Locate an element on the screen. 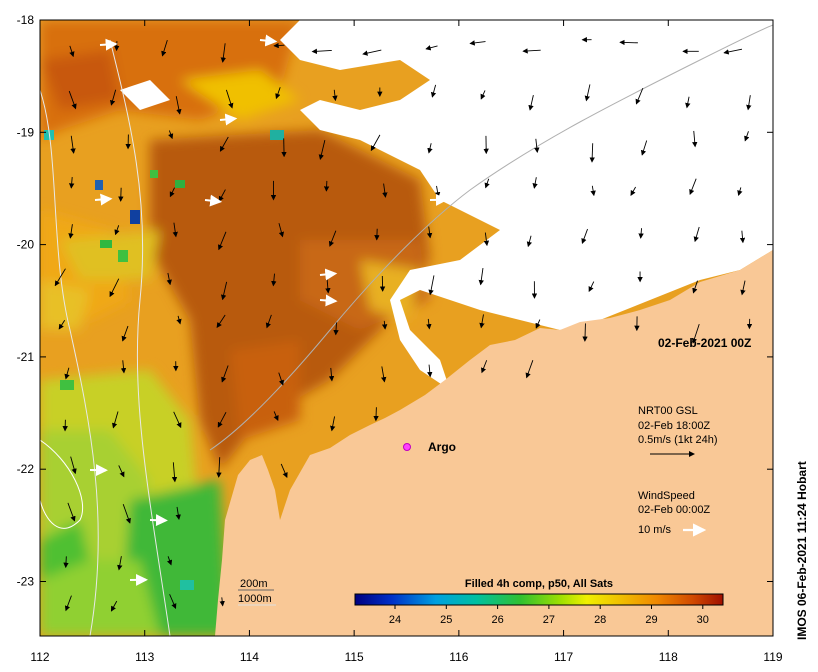 The image size is (818, 672). date-label: 02-Feb-2021 00Z is located at coordinates (704, 343).